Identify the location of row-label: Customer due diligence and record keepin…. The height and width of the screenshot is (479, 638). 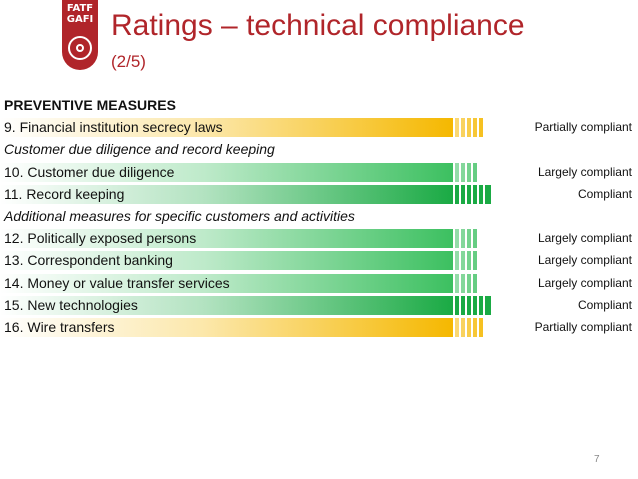
(139, 149).